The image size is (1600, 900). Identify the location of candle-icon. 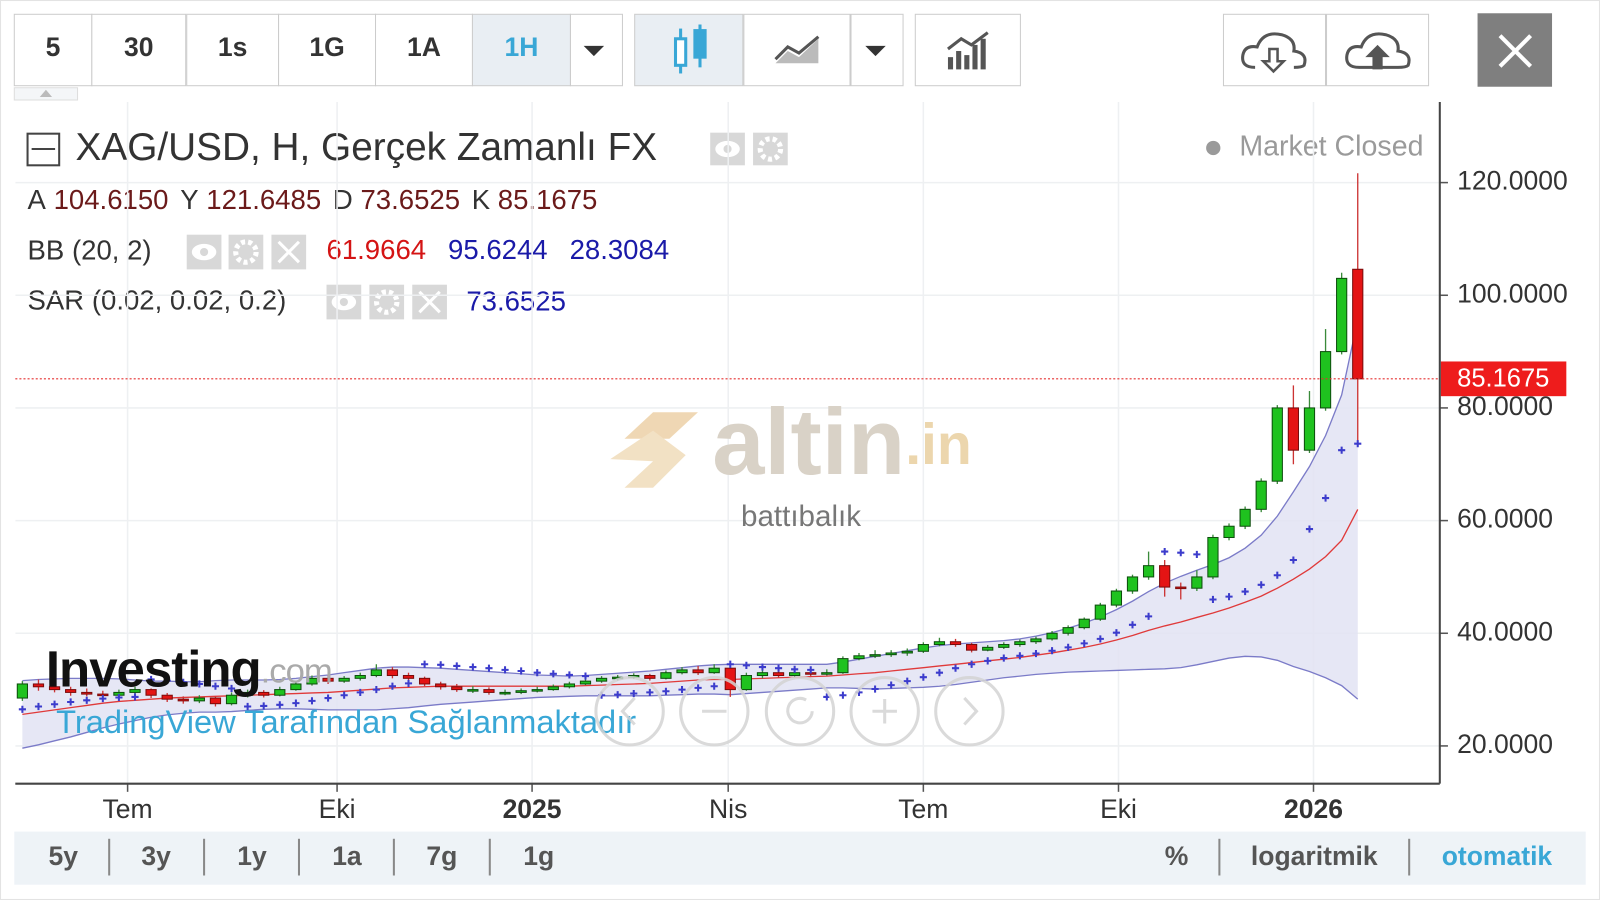
(690, 49).